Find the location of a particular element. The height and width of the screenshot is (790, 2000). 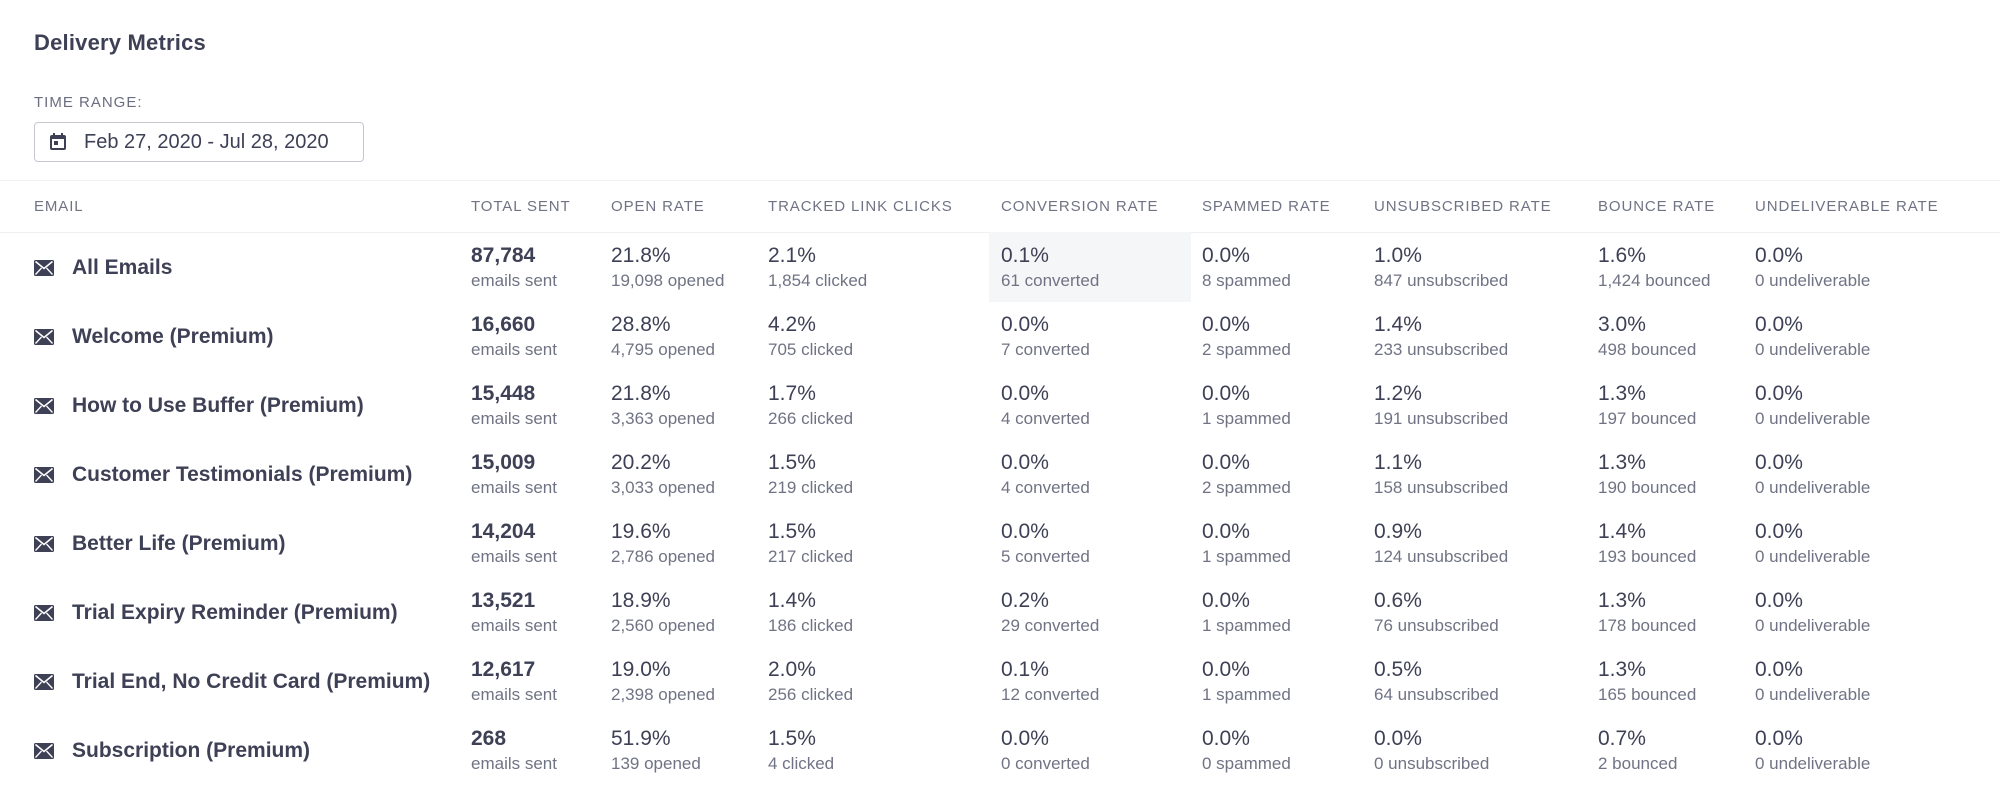

column-header-undeliverable-rate: UNDELIVERABLE RATE is located at coordinates (1847, 206).